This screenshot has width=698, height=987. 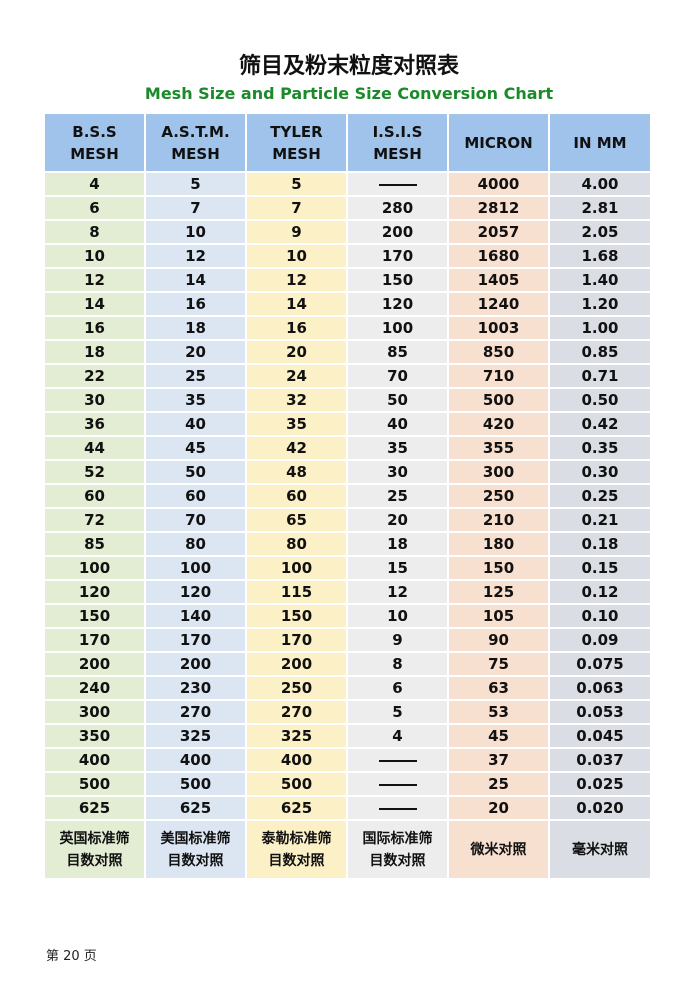 I want to click on table-cell: 0.020, so click(x=600, y=808).